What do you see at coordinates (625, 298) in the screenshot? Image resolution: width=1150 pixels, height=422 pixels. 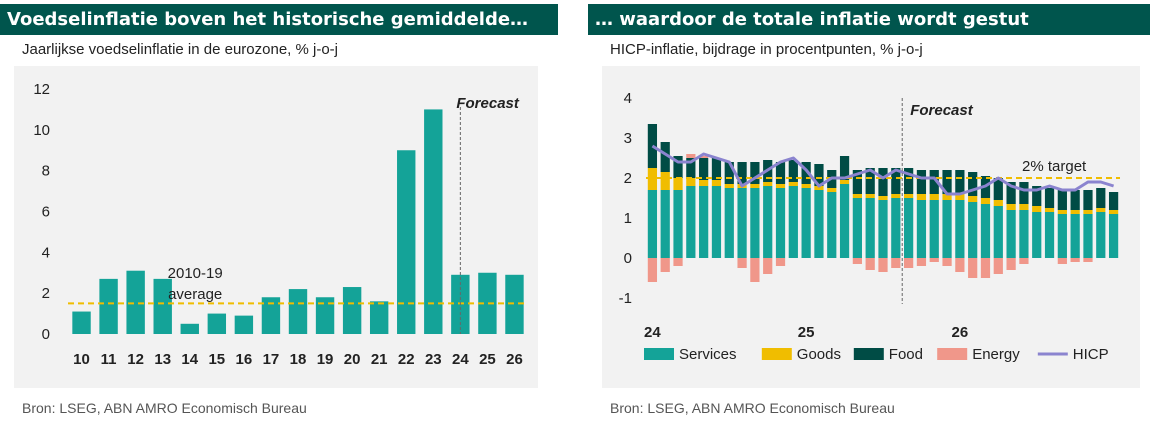 I see `y-tick-label: -1` at bounding box center [625, 298].